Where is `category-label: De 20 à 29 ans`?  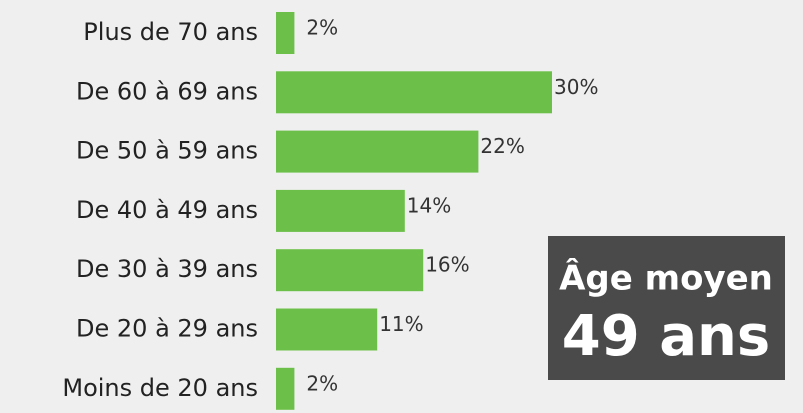 category-label: De 20 à 29 ans is located at coordinates (167, 329).